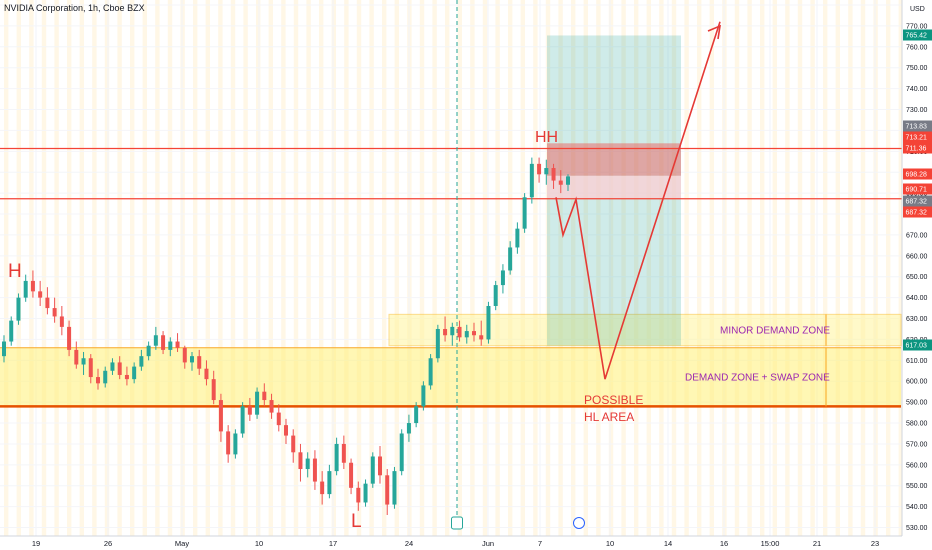 The width and height of the screenshot is (932, 550). Describe the element at coordinates (74, 8) in the screenshot. I see `chart-title: NVIDIA Corporation, 1h, Cboe BZX` at that location.